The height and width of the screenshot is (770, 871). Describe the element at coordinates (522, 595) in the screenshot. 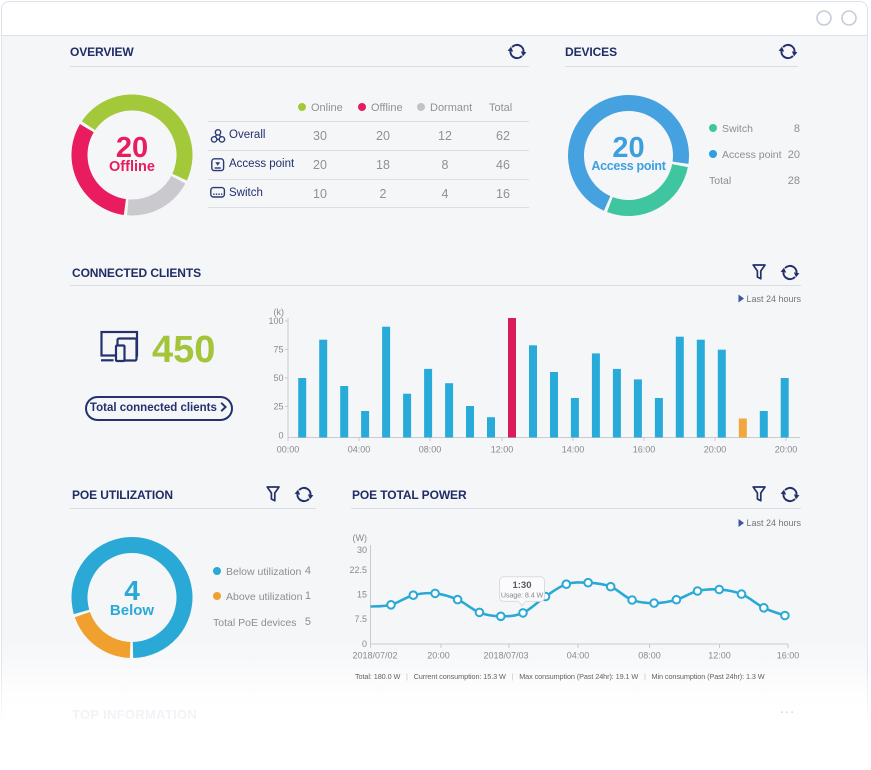

I see `svg-text: Usage: 8.4 W` at that location.